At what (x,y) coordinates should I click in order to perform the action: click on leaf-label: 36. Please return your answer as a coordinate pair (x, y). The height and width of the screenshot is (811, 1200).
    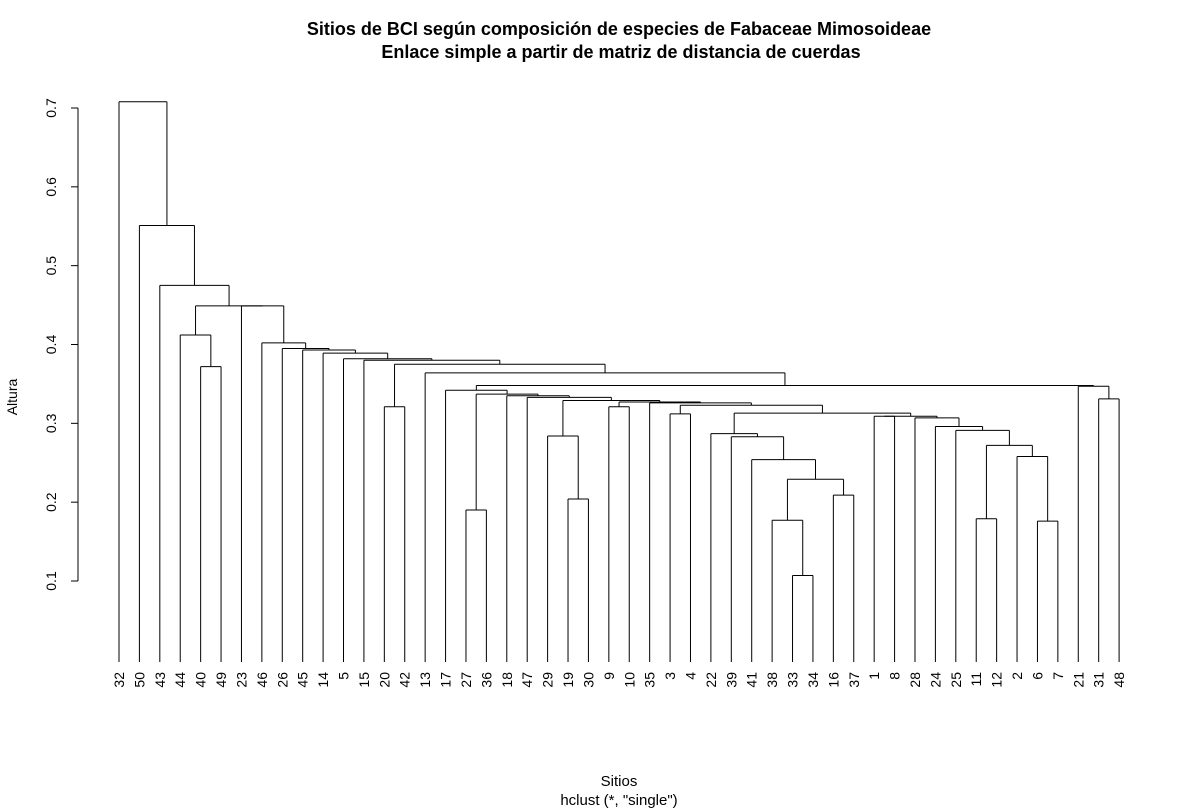
    Looking at the image, I should click on (486, 680).